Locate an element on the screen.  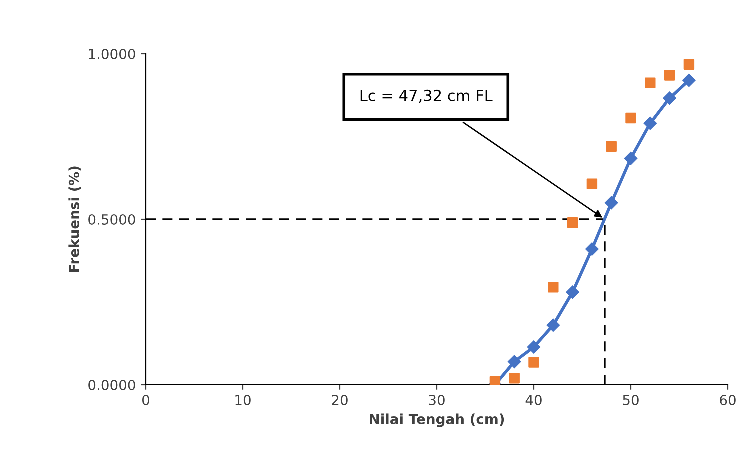
x-tick-label: 10 is located at coordinates (243, 400).